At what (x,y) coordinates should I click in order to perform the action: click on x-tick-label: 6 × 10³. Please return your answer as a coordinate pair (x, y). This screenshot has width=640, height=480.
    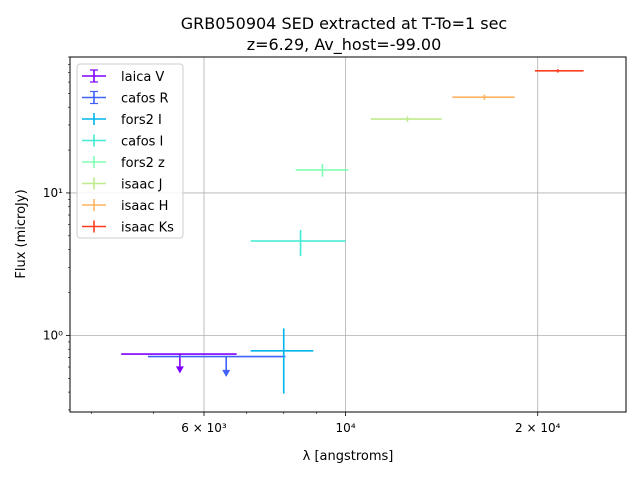
    Looking at the image, I should click on (204, 428).